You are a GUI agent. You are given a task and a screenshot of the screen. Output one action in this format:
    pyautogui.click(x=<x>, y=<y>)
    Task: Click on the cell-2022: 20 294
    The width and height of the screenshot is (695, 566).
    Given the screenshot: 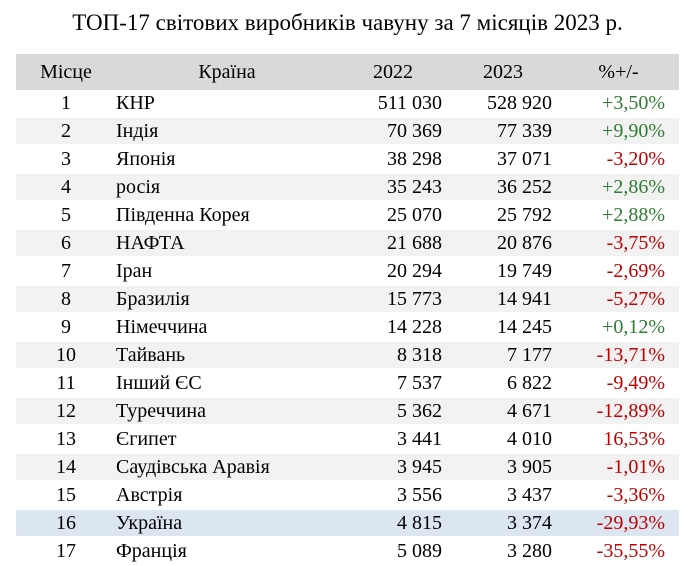 What is the action you would take?
    pyautogui.click(x=414, y=271)
    